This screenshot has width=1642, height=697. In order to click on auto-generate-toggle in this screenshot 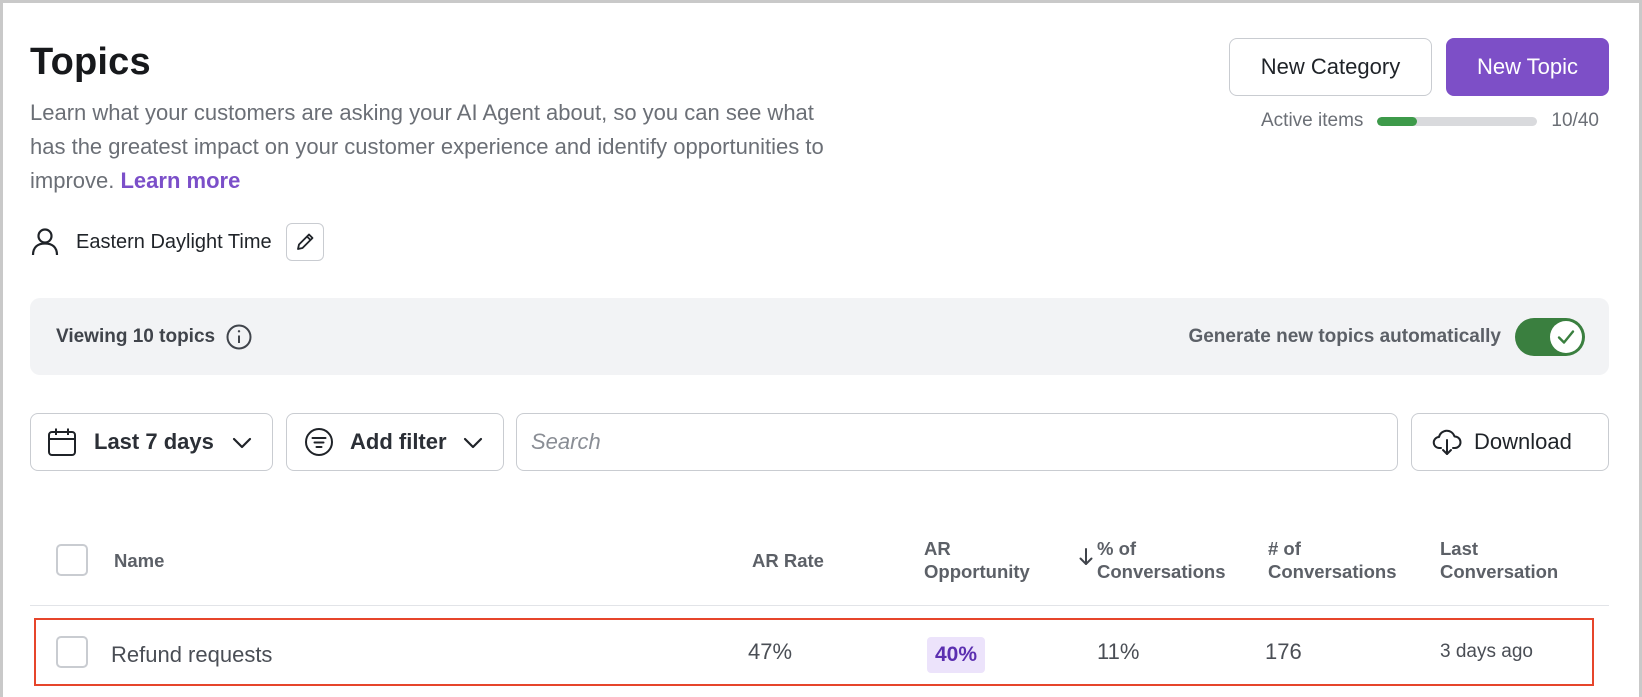, I will do `click(1550, 336)`.